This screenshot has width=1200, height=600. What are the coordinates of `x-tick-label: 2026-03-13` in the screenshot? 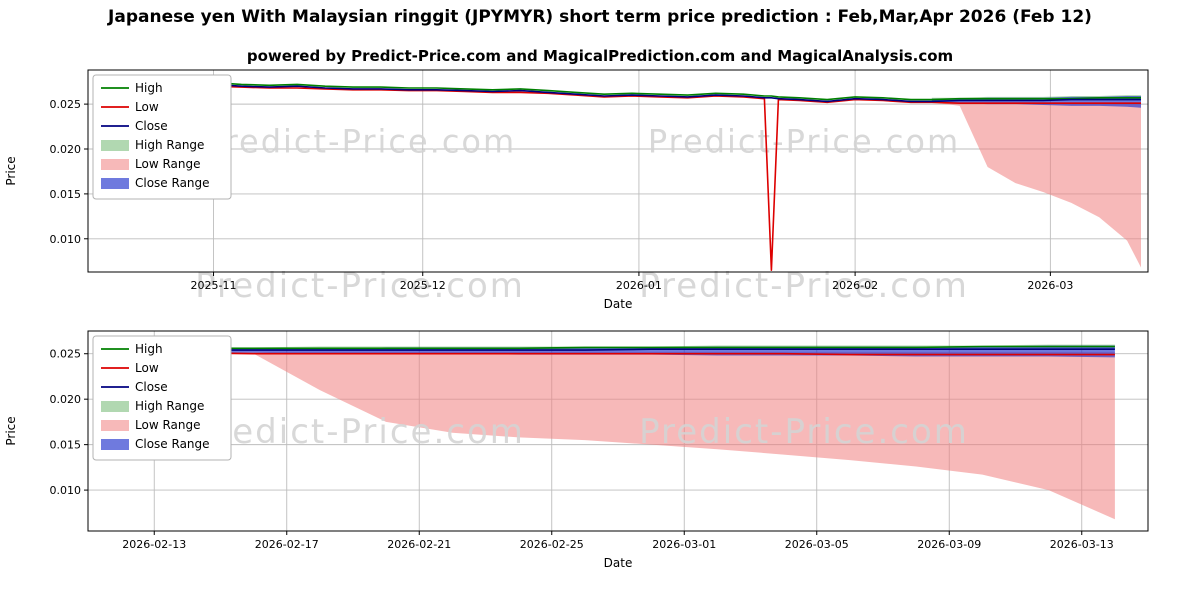 It's located at (1082, 544).